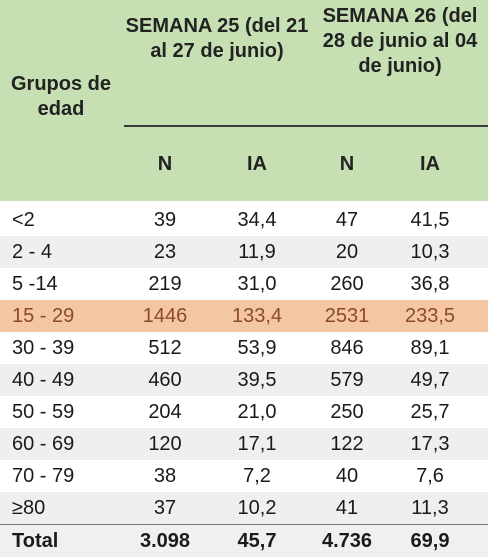 Image resolution: width=488 pixels, height=558 pixels. What do you see at coordinates (347, 541) in the screenshot?
I see `total-n26: 4.736` at bounding box center [347, 541].